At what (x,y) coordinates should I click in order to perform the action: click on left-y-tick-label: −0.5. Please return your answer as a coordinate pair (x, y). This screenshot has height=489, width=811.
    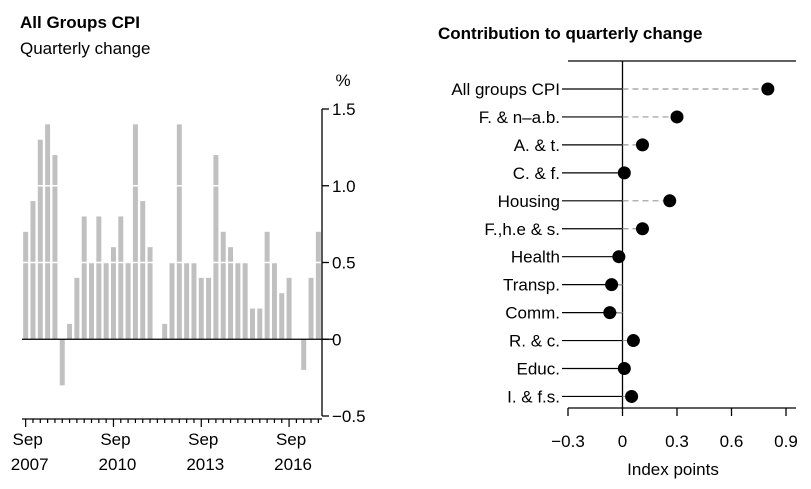
    Looking at the image, I should click on (349, 416).